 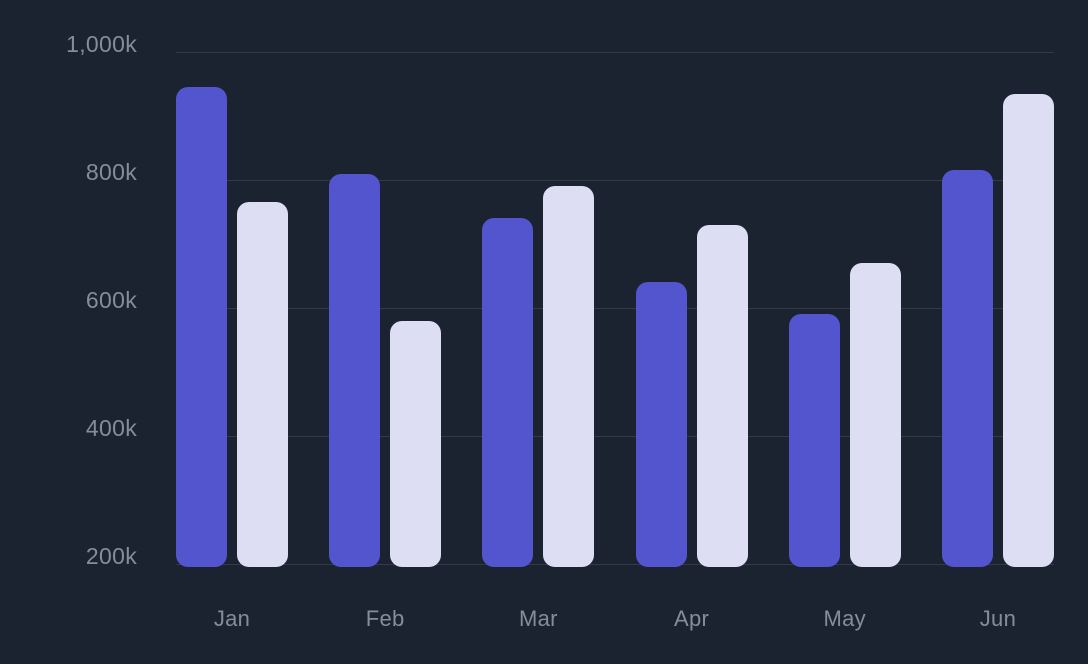 I want to click on bar-group-apr, so click(x=691, y=396).